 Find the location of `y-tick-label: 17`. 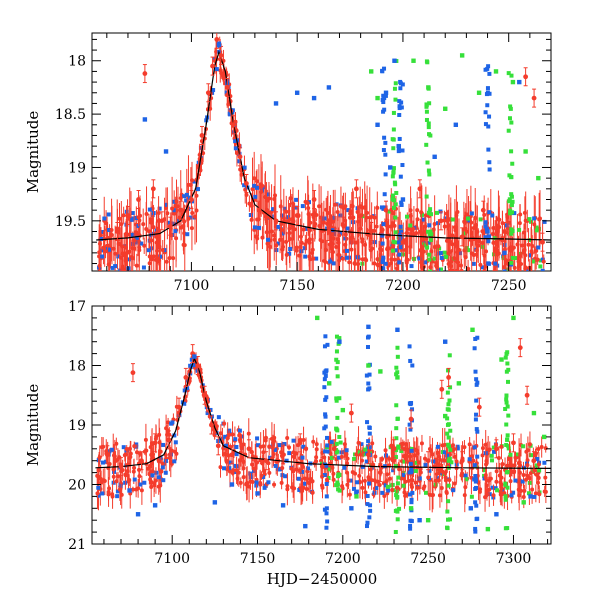

y-tick-label: 17 is located at coordinates (77, 307).